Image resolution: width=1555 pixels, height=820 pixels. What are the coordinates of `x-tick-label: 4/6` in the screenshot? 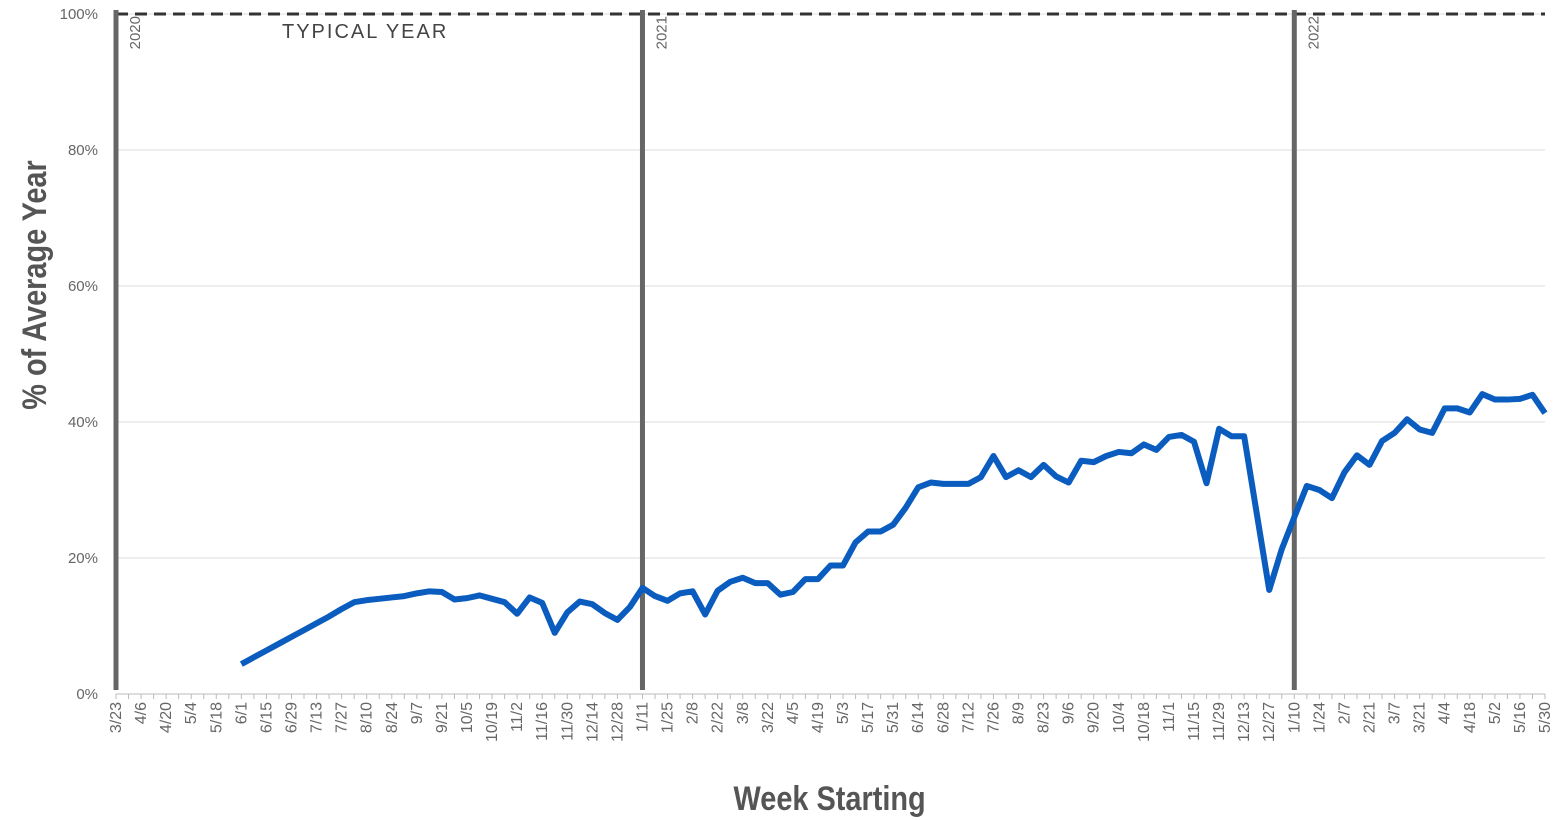 It's located at (141, 713).